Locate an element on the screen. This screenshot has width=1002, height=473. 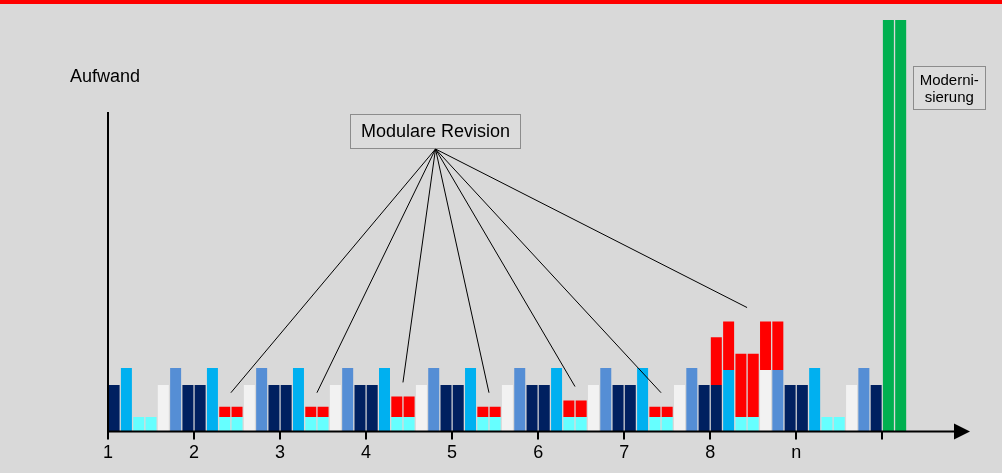
x-tick-label: 2 is located at coordinates (194, 452).